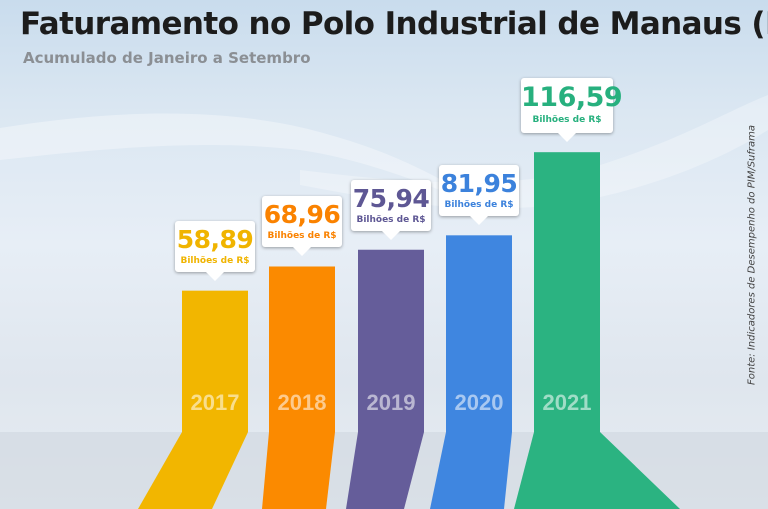 Image resolution: width=768 pixels, height=509 pixels. I want to click on data-label-2018: 68,96 Bilhões de R$, so click(302, 226).